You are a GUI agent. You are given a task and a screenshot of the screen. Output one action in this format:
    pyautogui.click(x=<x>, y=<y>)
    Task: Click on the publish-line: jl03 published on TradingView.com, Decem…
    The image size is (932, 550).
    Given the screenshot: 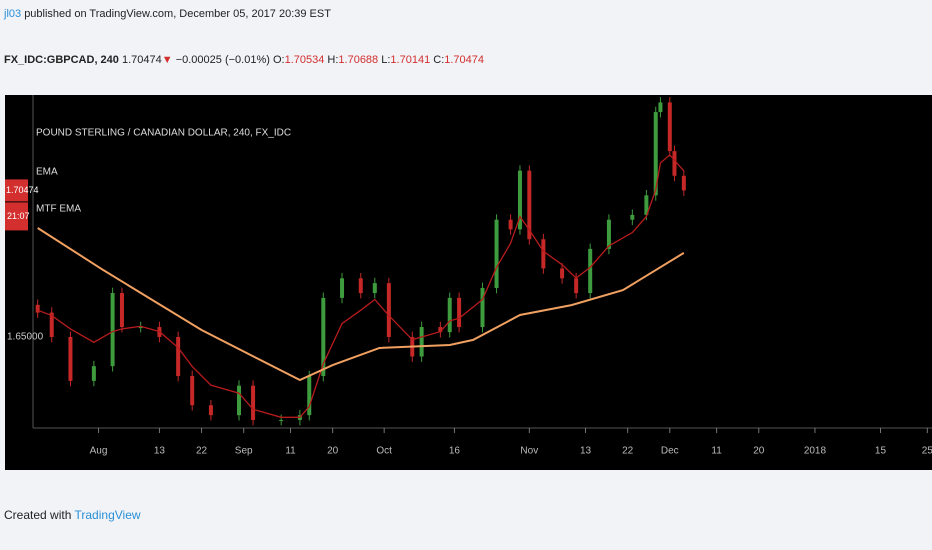 What is the action you would take?
    pyautogui.click(x=167, y=14)
    